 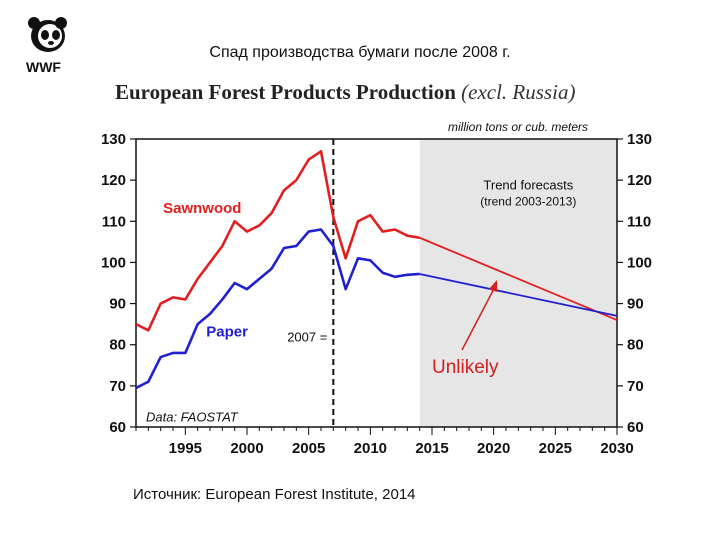 What do you see at coordinates (307, 336) in the screenshot?
I see `marker-line-label: 2007 =` at bounding box center [307, 336].